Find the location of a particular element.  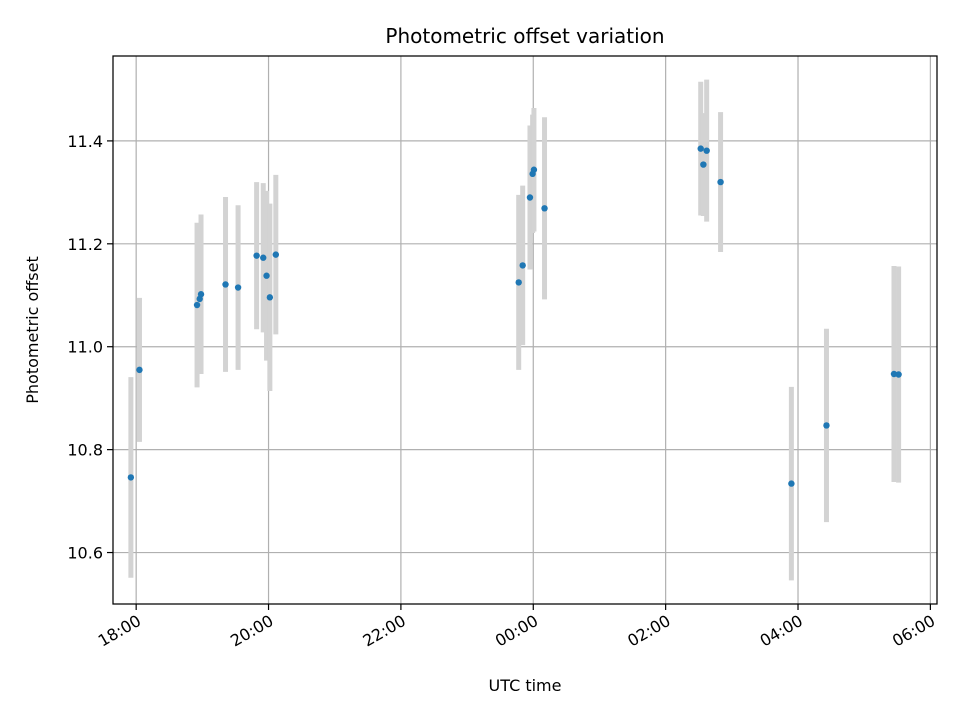

x-axis-label: UTC time is located at coordinates (525, 685).